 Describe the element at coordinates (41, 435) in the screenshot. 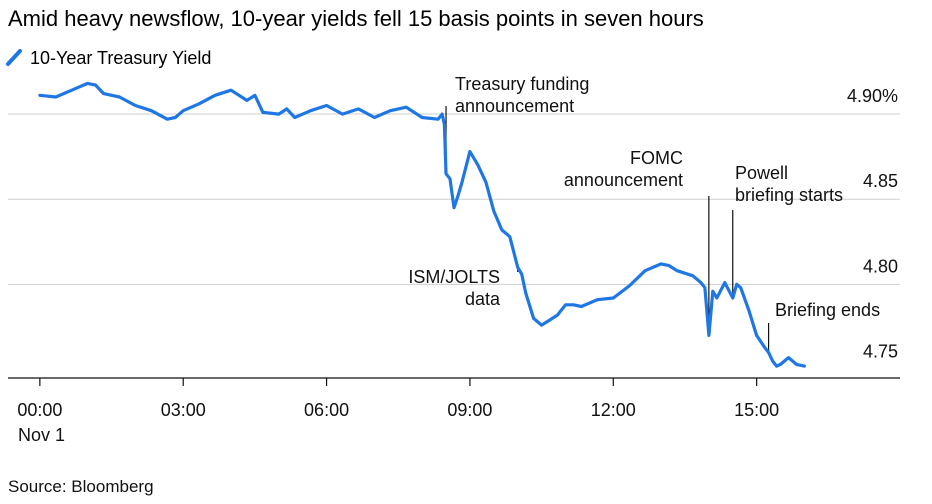

I see `x-axis-sublabel: Nov 1` at that location.